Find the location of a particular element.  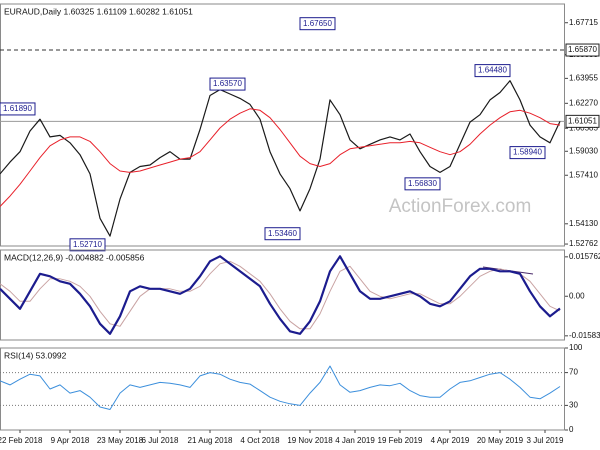

y-tick-label: 1.62270 is located at coordinates (583, 102).